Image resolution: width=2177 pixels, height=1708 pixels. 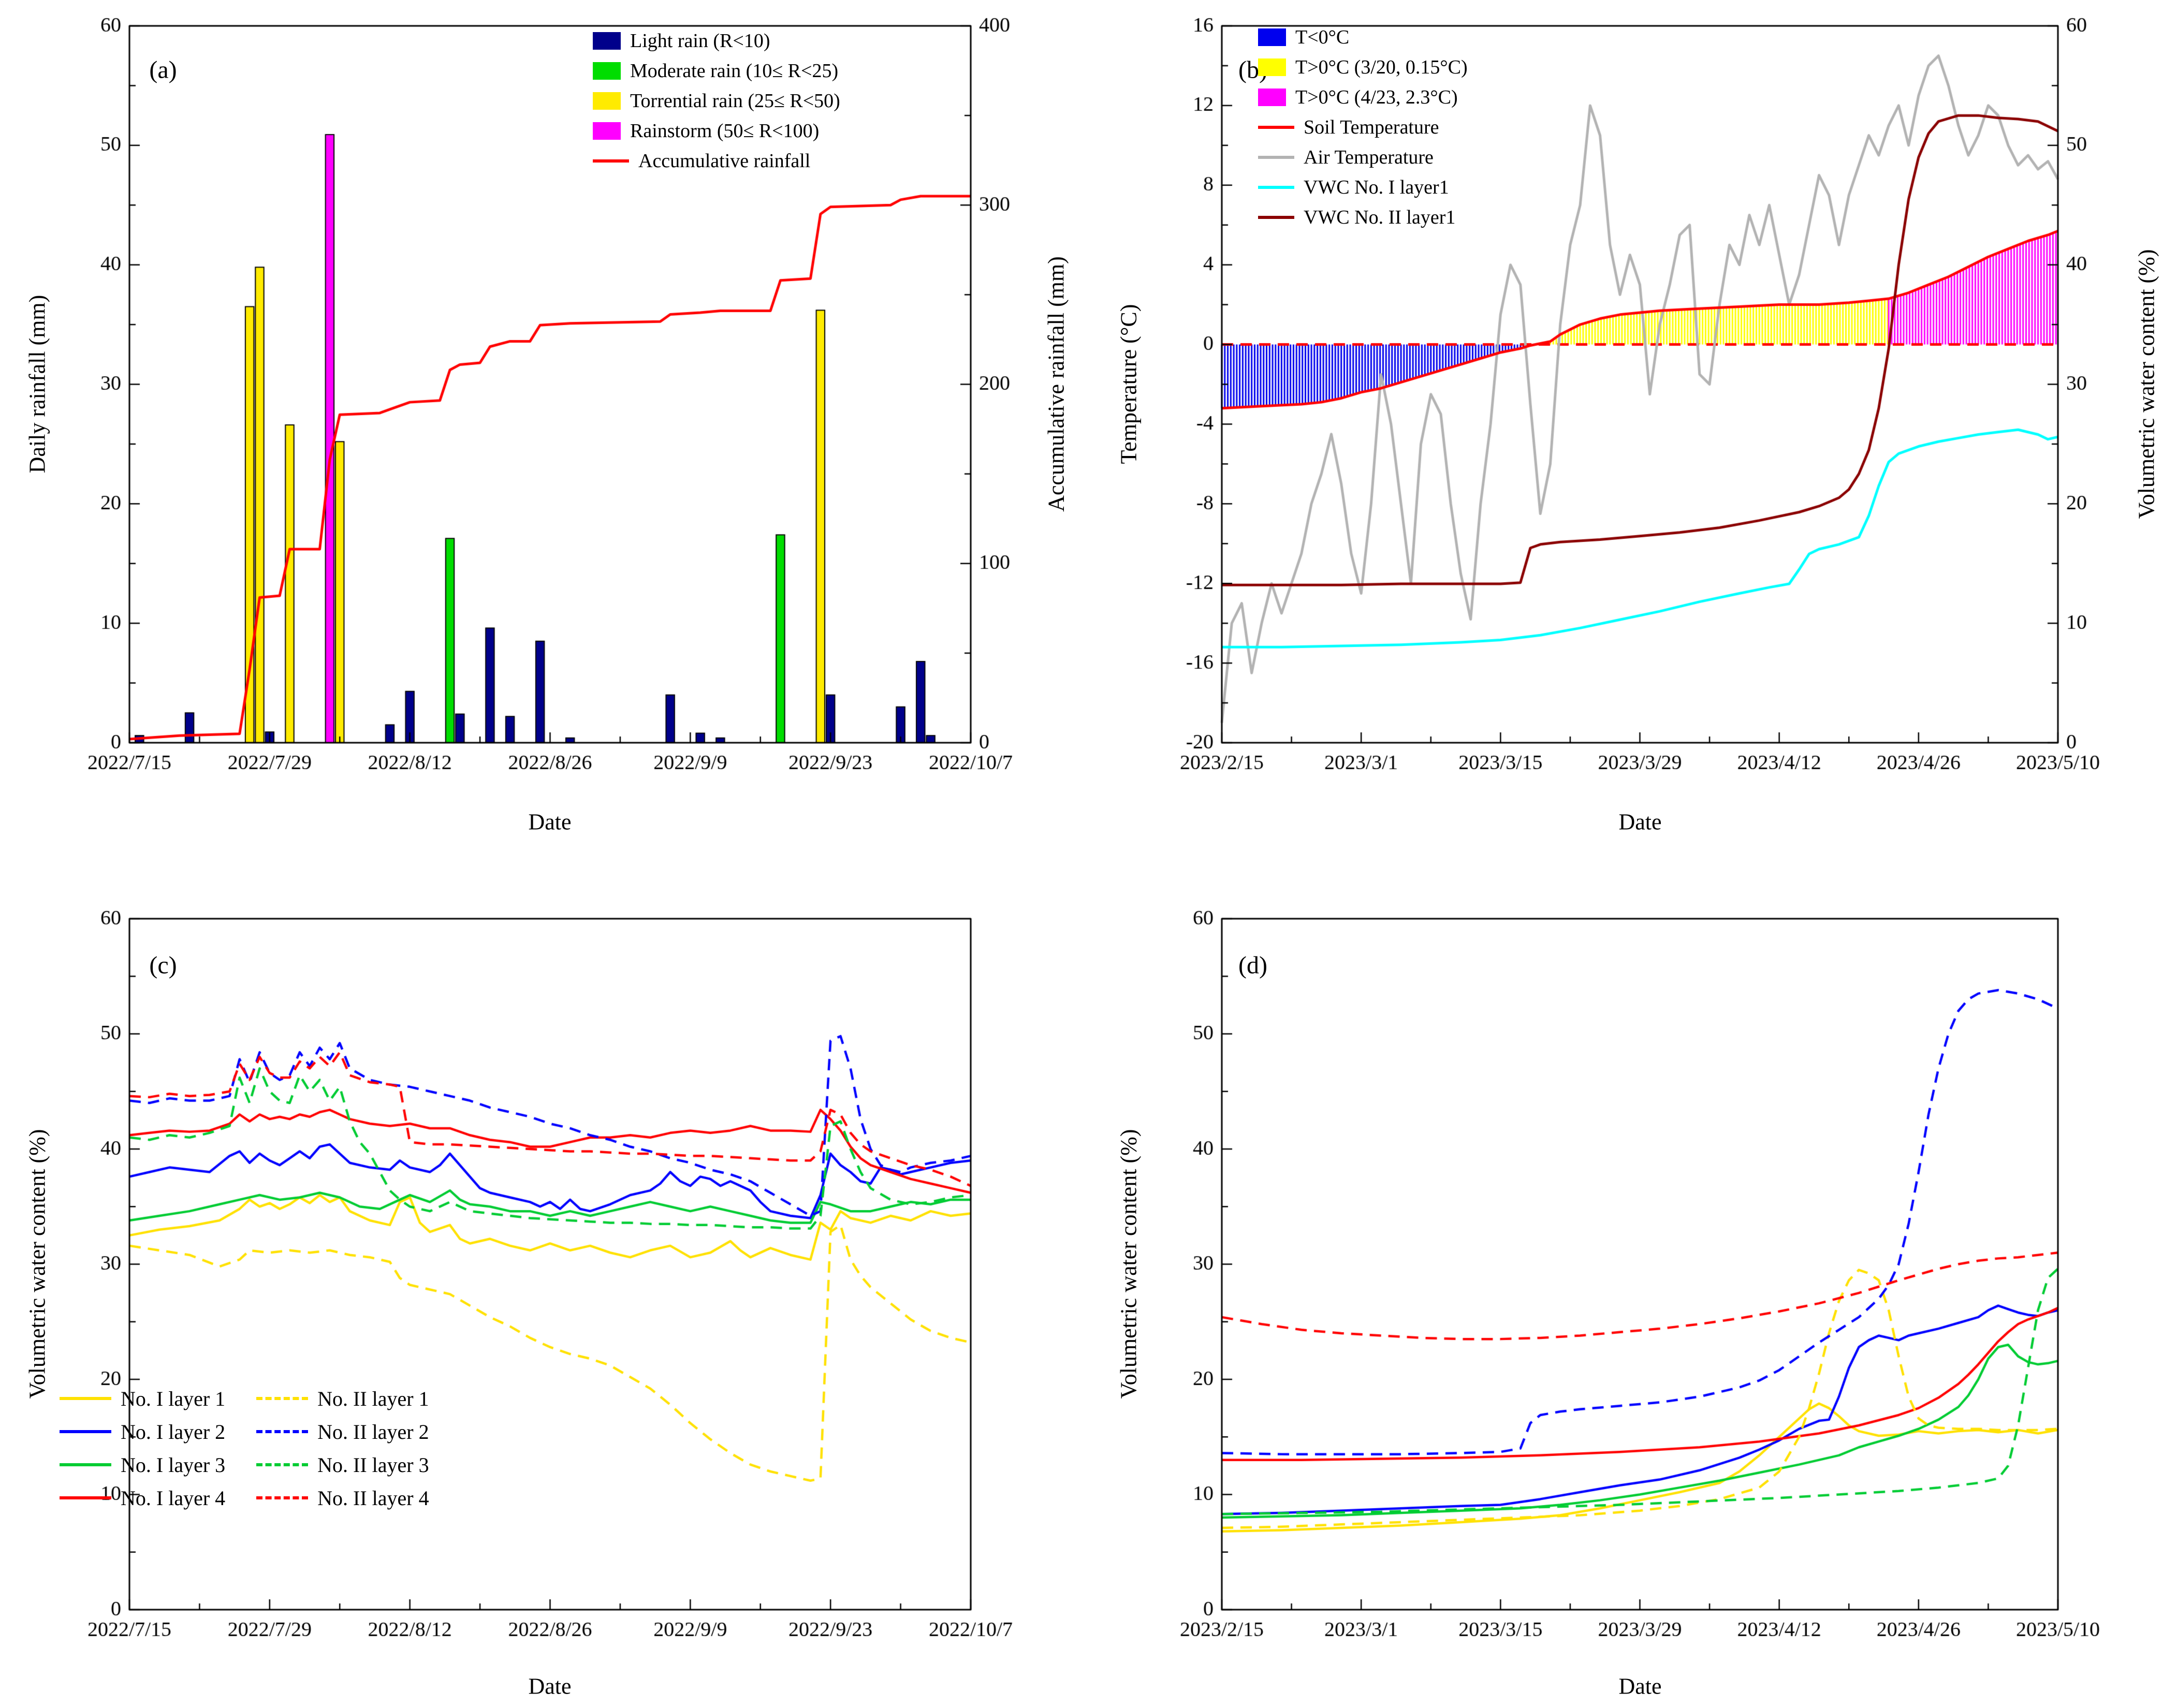 I want to click on legend-label: No. I layer 2, so click(x=174, y=1432).